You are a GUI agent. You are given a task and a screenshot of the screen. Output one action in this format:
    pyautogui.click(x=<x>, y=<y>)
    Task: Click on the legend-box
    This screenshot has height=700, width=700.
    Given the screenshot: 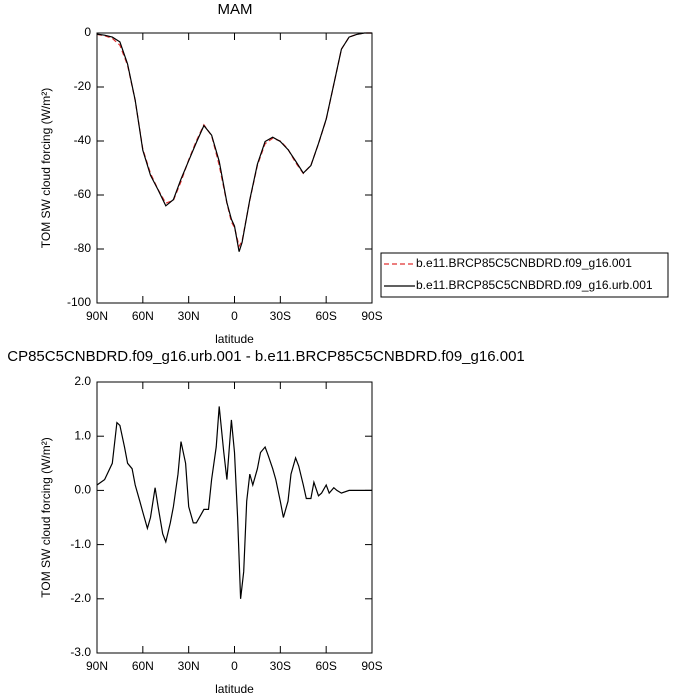 What is the action you would take?
    pyautogui.click(x=524, y=275)
    